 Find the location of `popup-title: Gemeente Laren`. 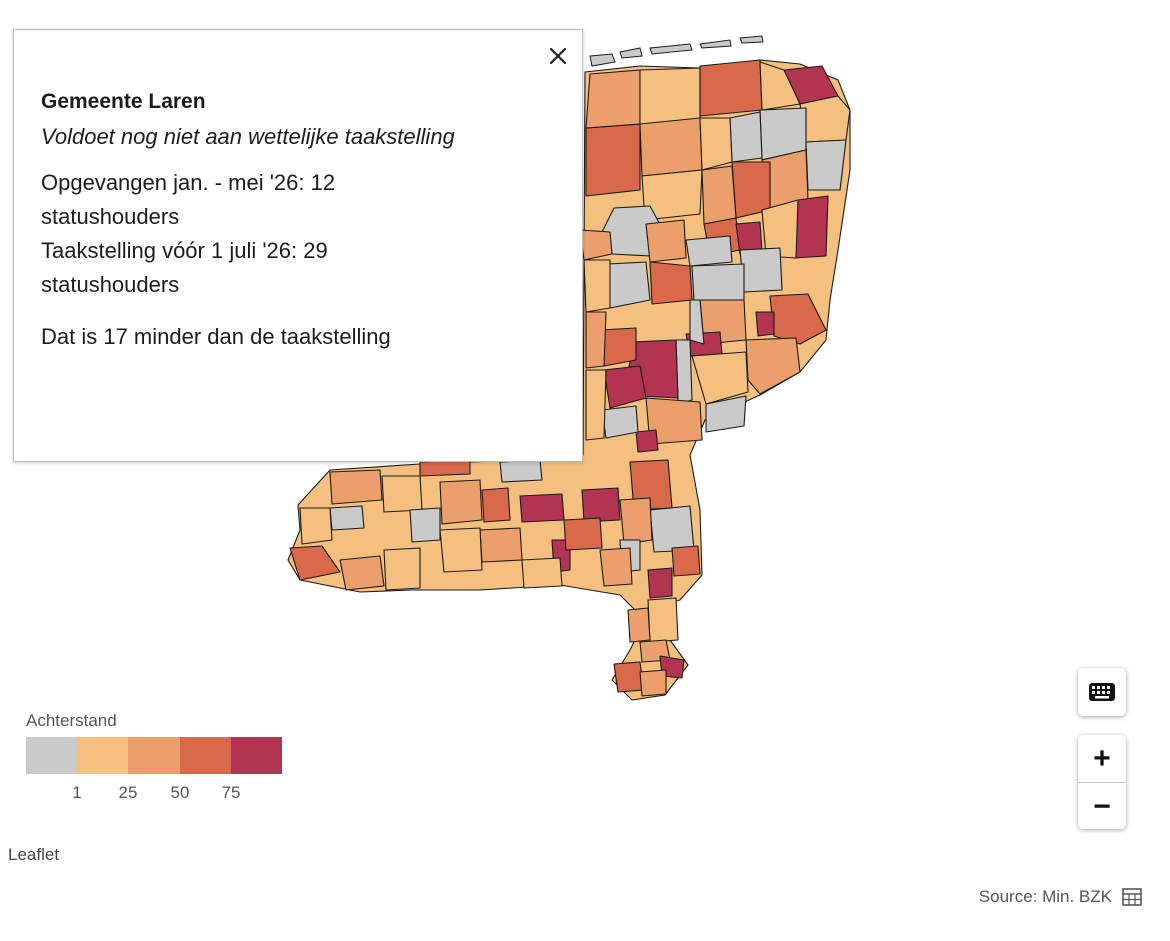

popup-title: Gemeente Laren is located at coordinates (123, 101).